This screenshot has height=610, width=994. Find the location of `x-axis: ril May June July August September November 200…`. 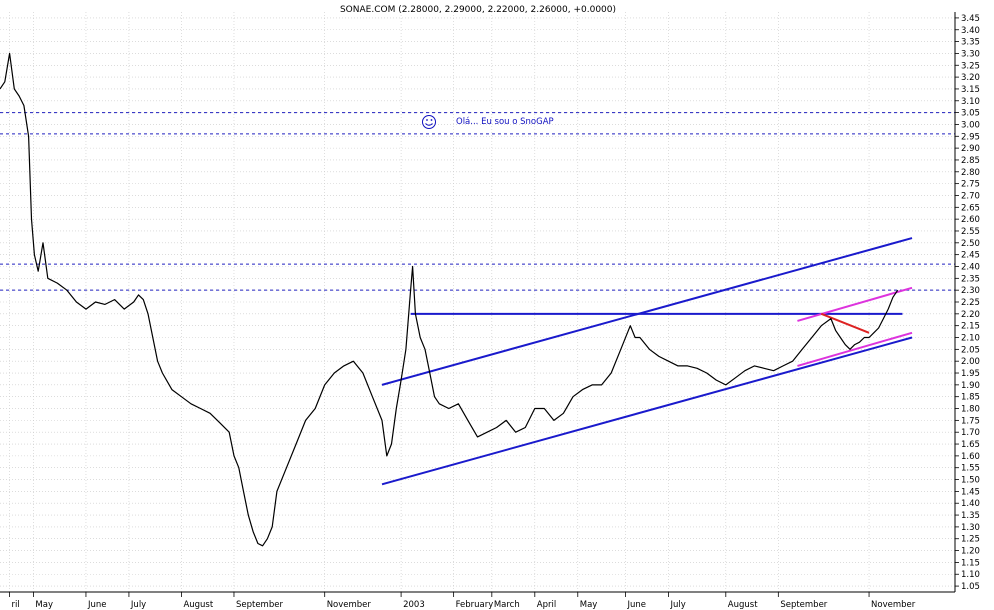

x-axis: ril May June July August September November 200… is located at coordinates (477, 600).